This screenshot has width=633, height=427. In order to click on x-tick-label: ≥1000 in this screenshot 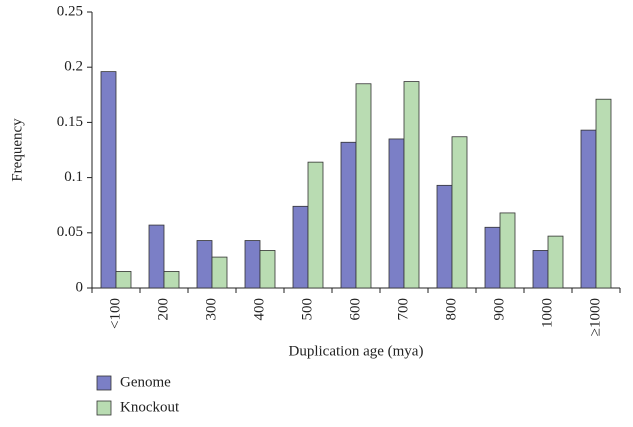, I will do `click(595, 317)`.